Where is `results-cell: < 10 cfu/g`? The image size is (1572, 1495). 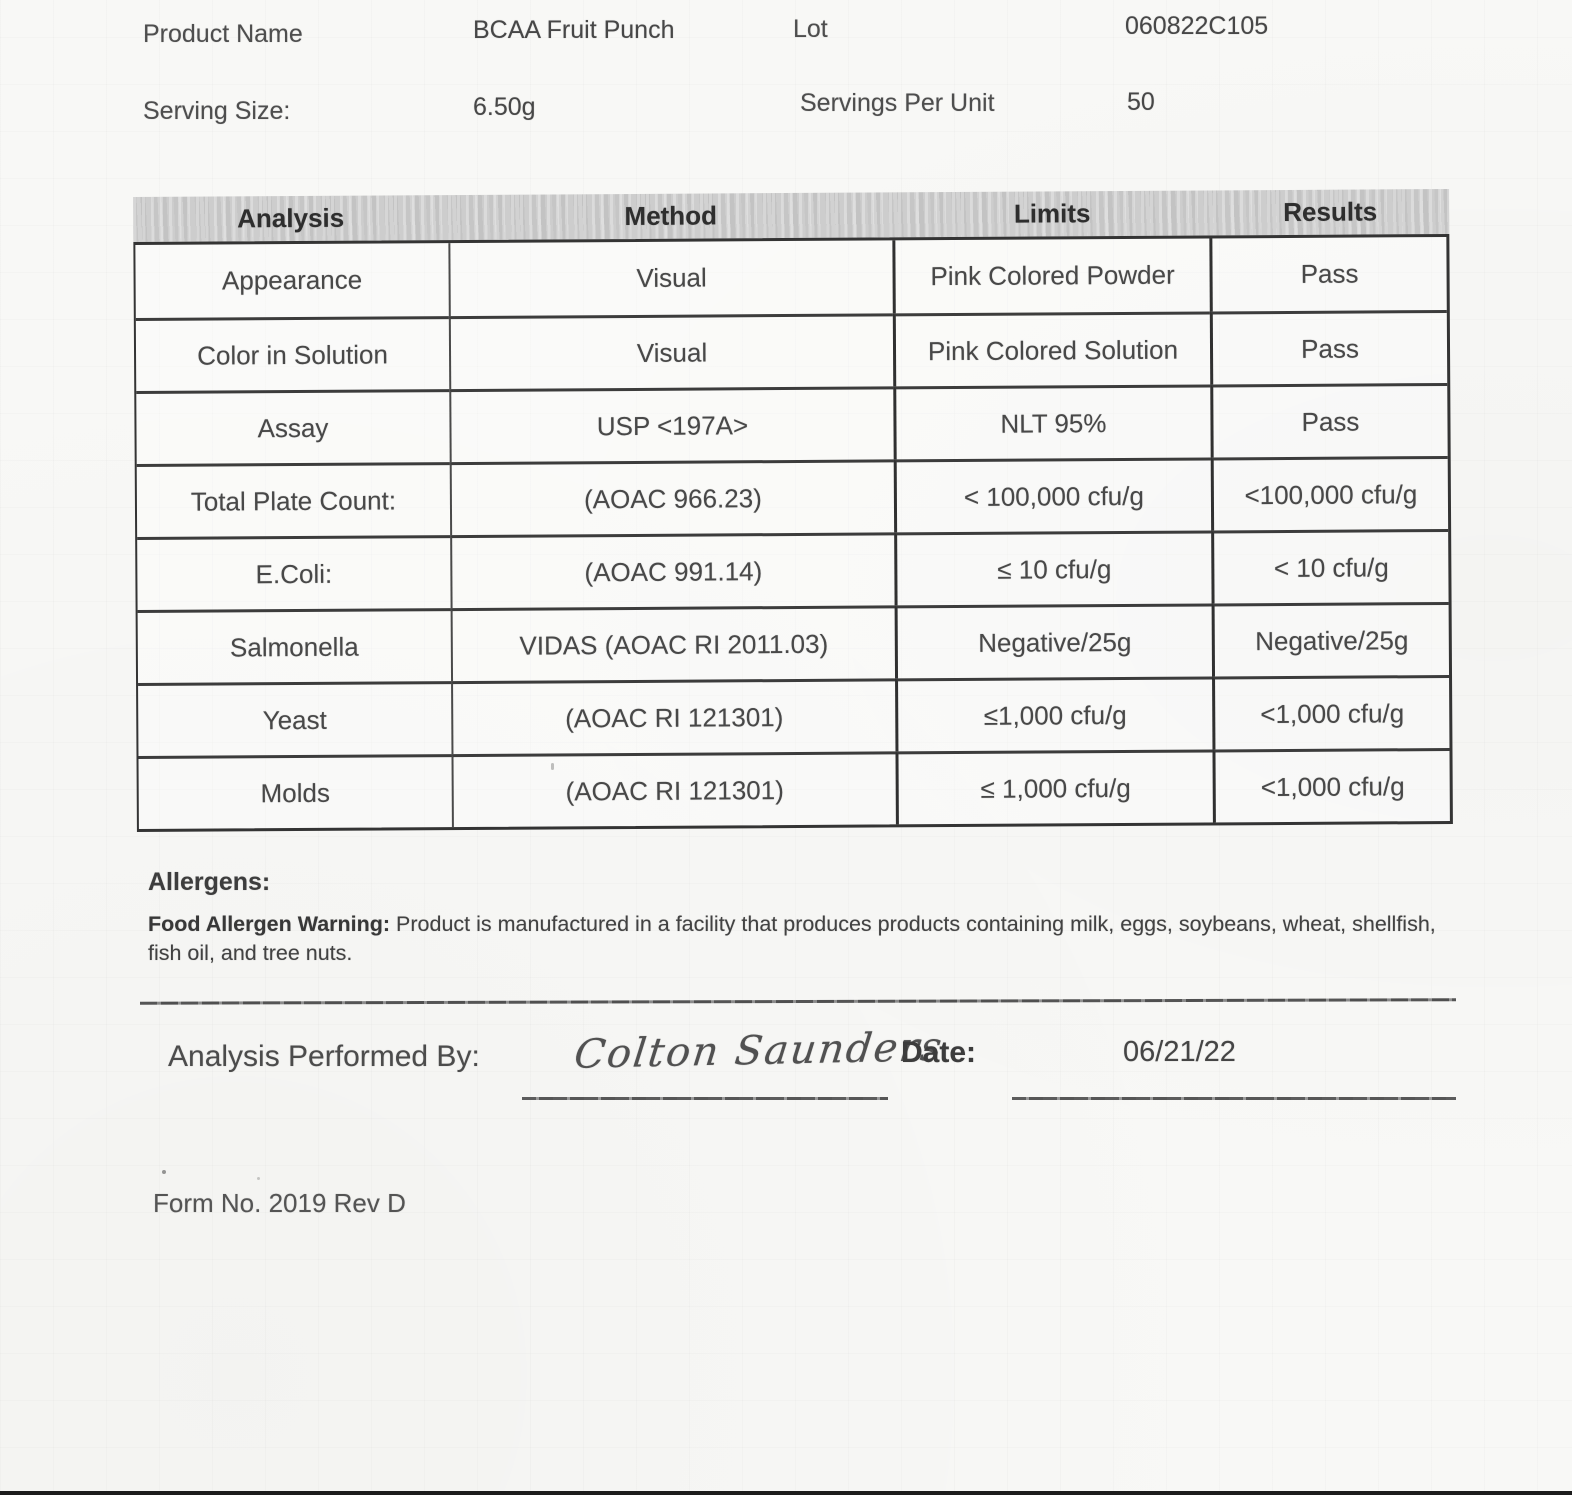 results-cell: < 10 cfu/g is located at coordinates (1330, 566).